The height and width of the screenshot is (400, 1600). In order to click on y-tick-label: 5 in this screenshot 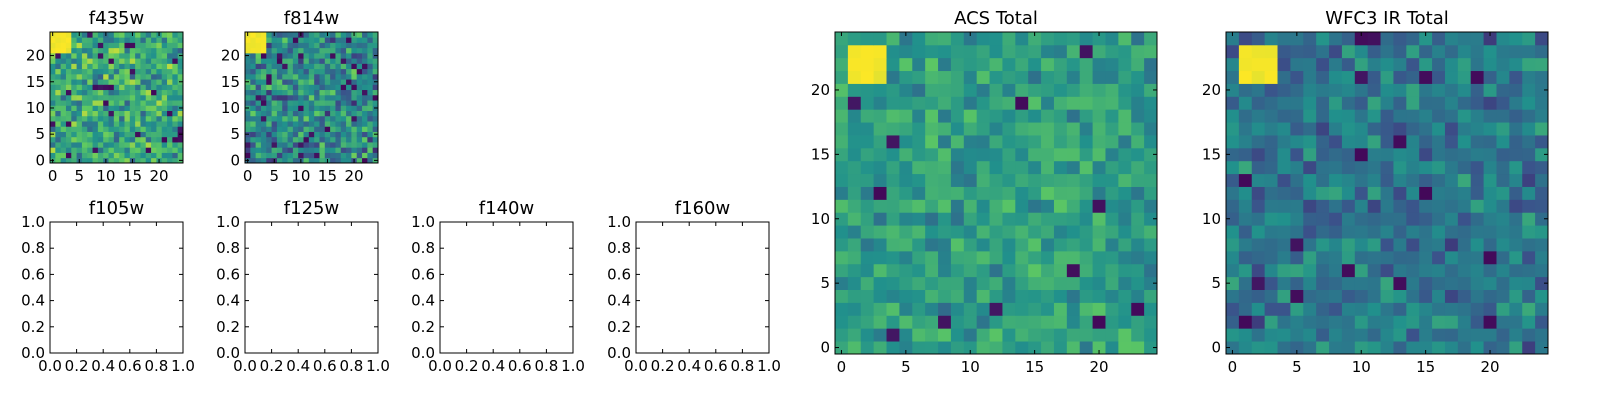, I will do `click(825, 283)`.